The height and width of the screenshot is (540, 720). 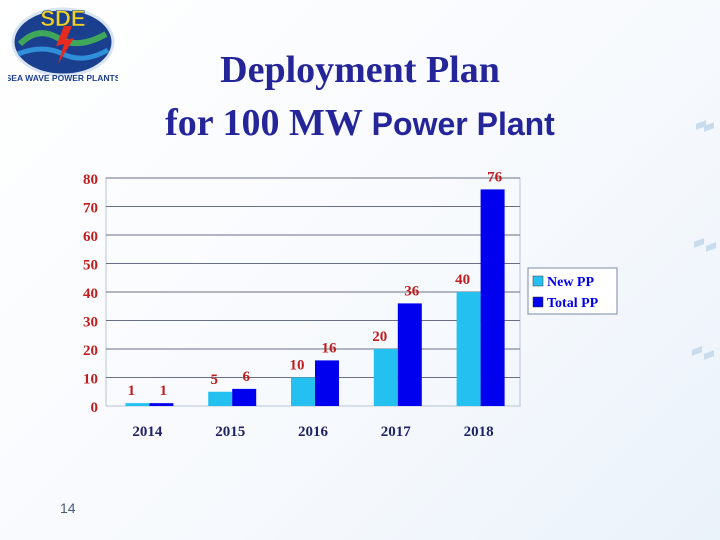 I want to click on data-label: 16, so click(x=330, y=348).